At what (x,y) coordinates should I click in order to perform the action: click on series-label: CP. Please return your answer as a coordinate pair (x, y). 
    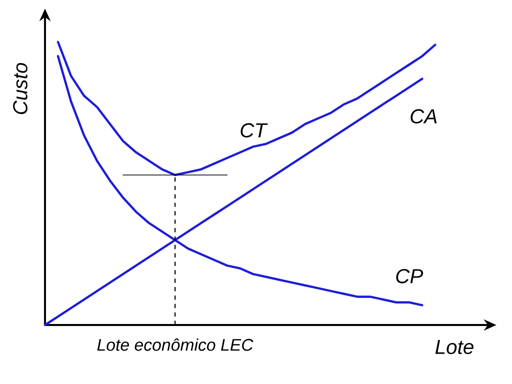
    Looking at the image, I should click on (410, 276).